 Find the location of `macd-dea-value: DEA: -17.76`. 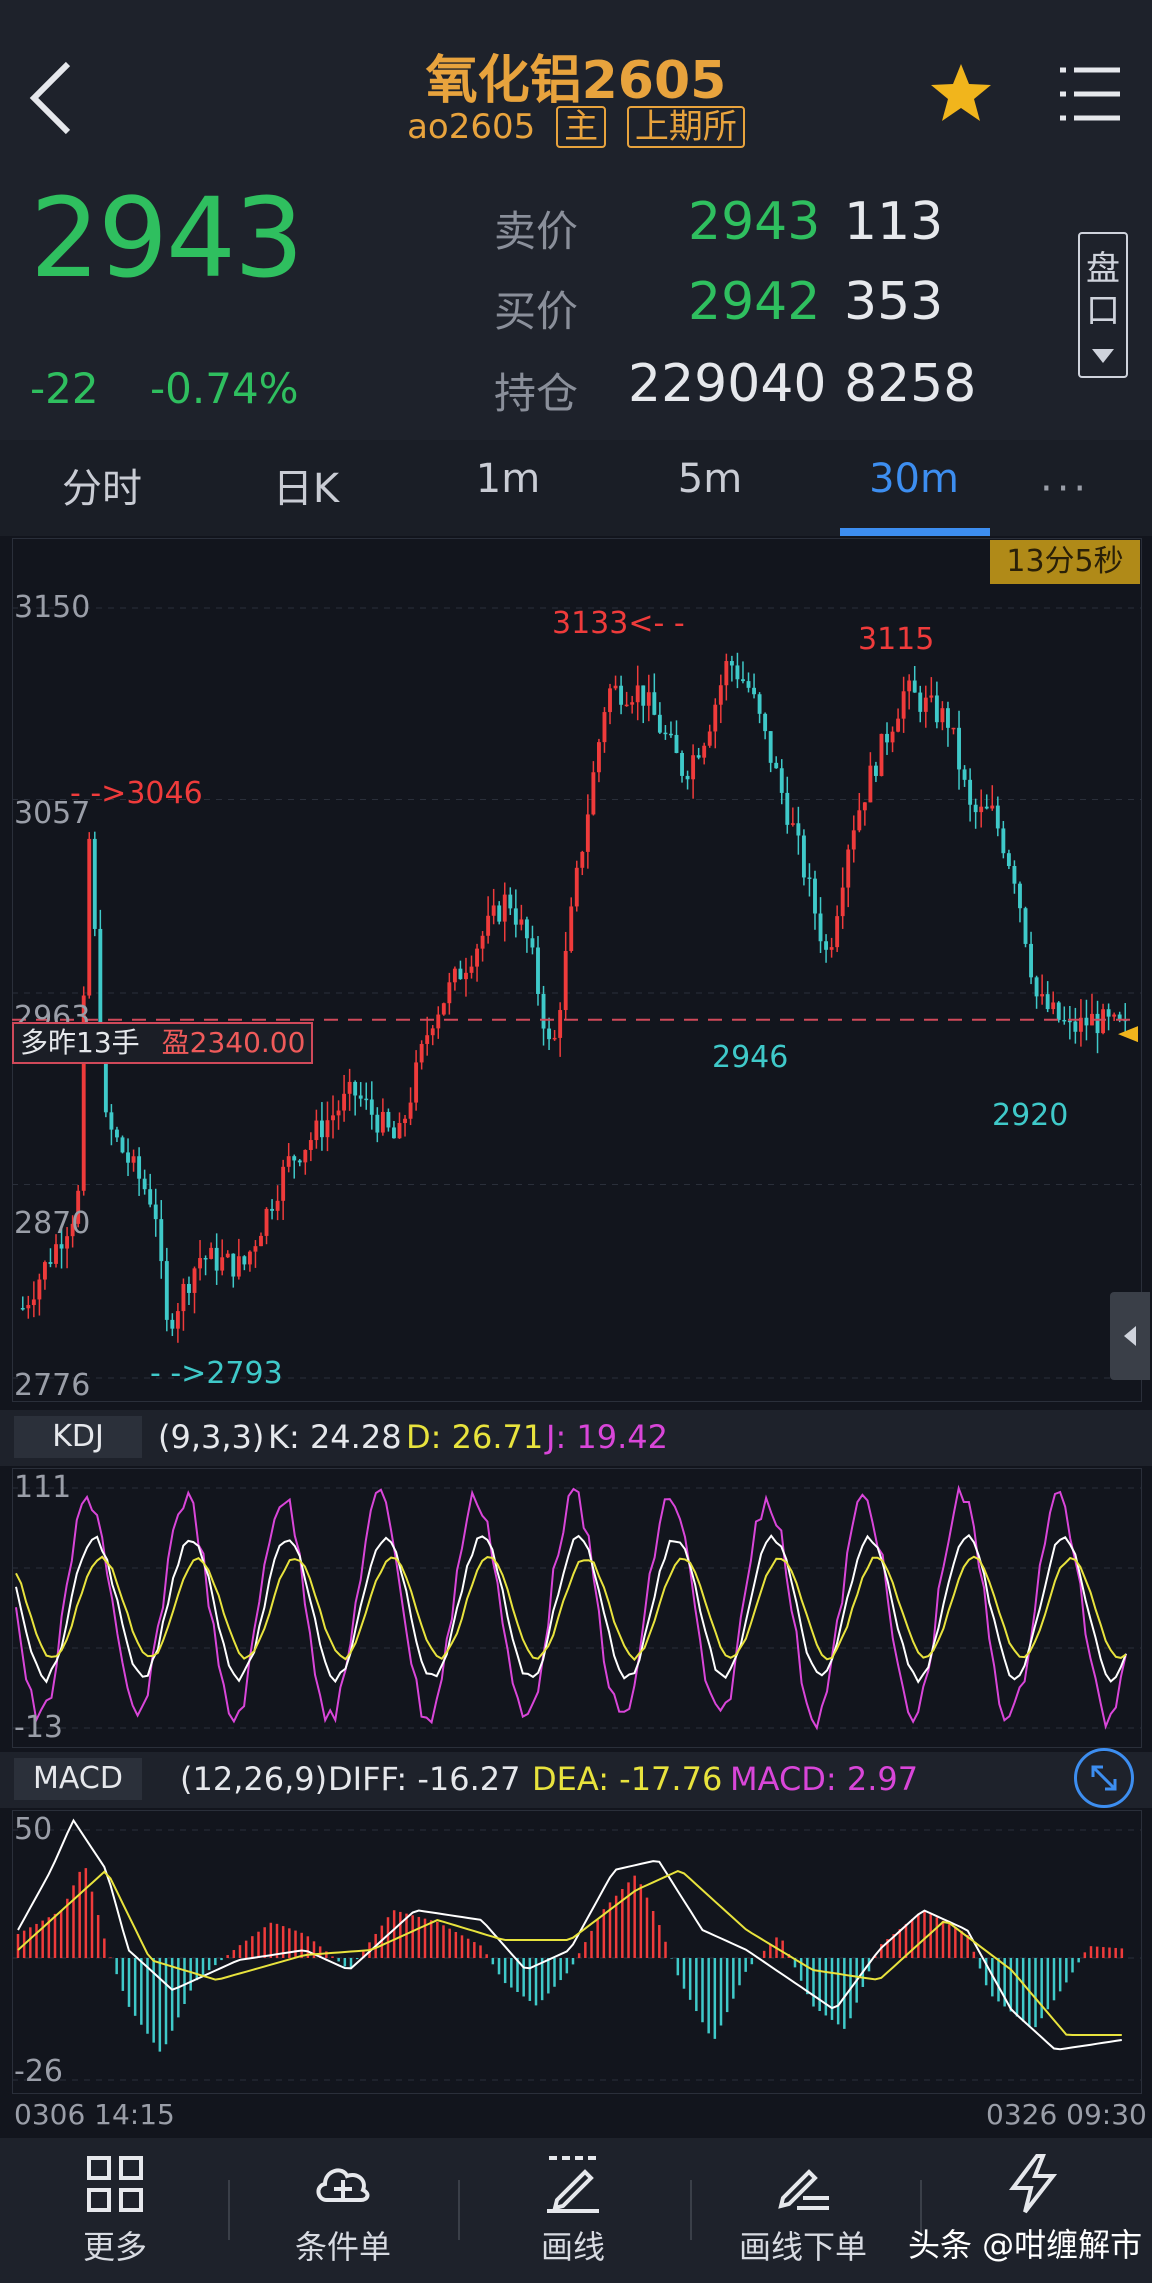

macd-dea-value: DEA: -17.76 is located at coordinates (627, 1779).